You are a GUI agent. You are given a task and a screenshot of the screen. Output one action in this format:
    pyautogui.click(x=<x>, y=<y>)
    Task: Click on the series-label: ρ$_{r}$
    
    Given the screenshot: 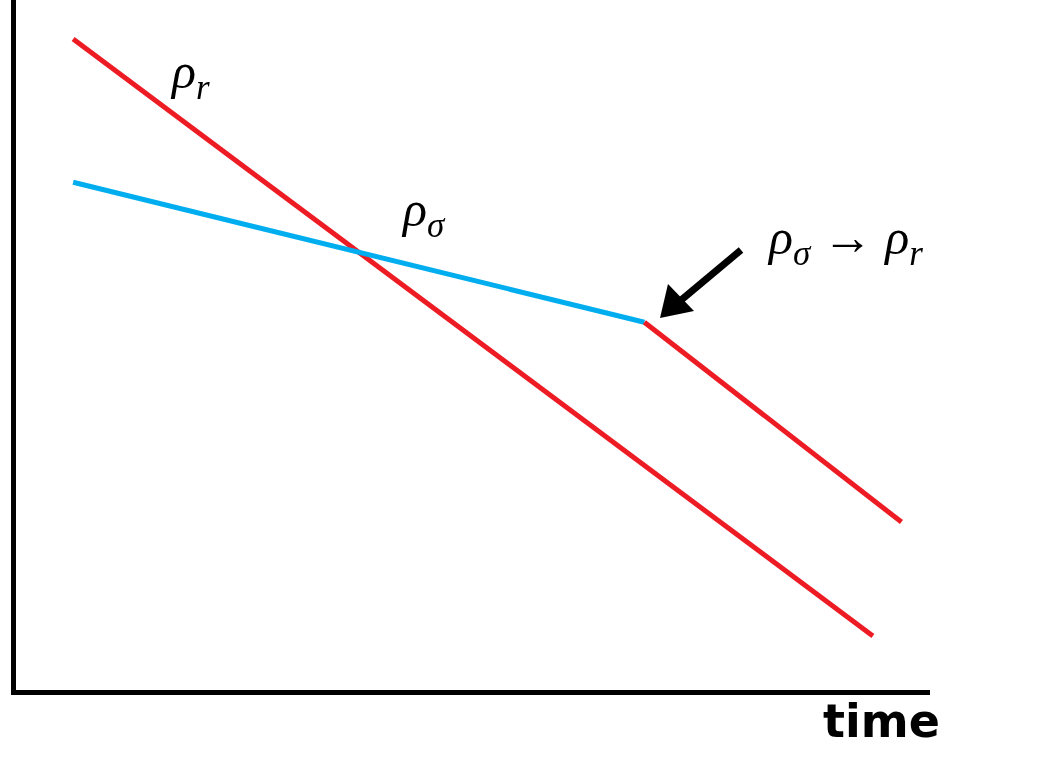 What is the action you would take?
    pyautogui.click(x=190, y=75)
    